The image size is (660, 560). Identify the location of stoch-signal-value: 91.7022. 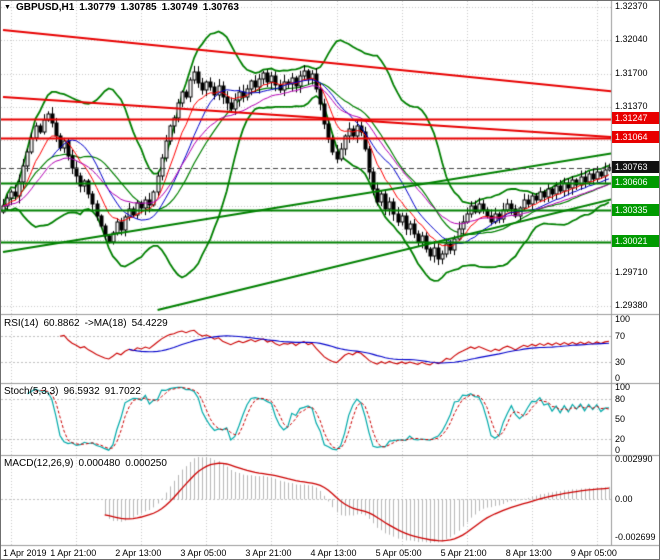
(122, 391).